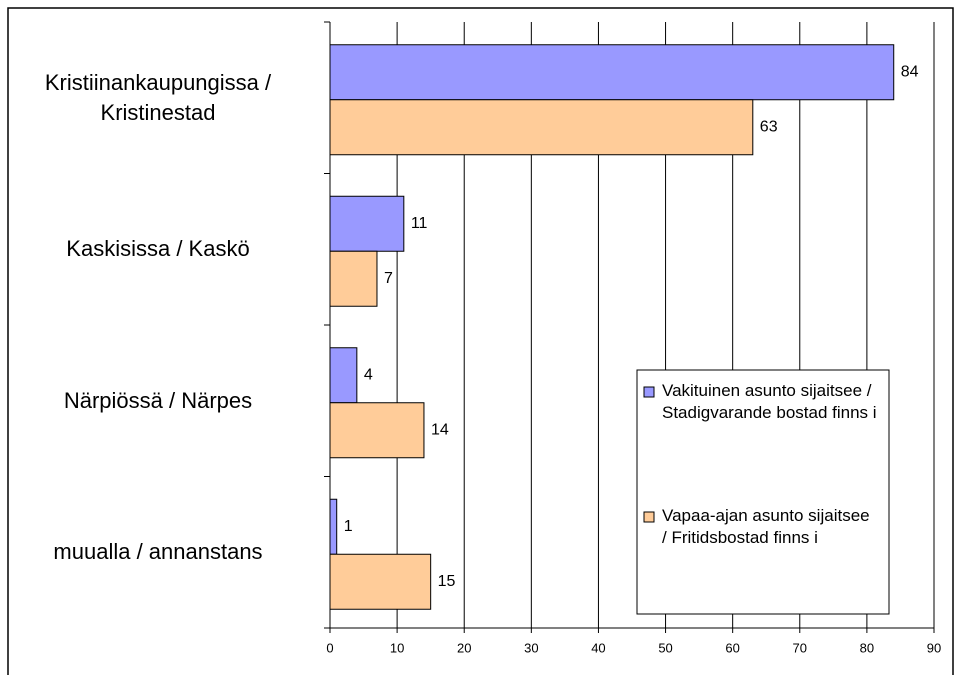 This screenshot has height=675, width=961. What do you see at coordinates (368, 374) in the screenshot?
I see `value-label: 4` at bounding box center [368, 374].